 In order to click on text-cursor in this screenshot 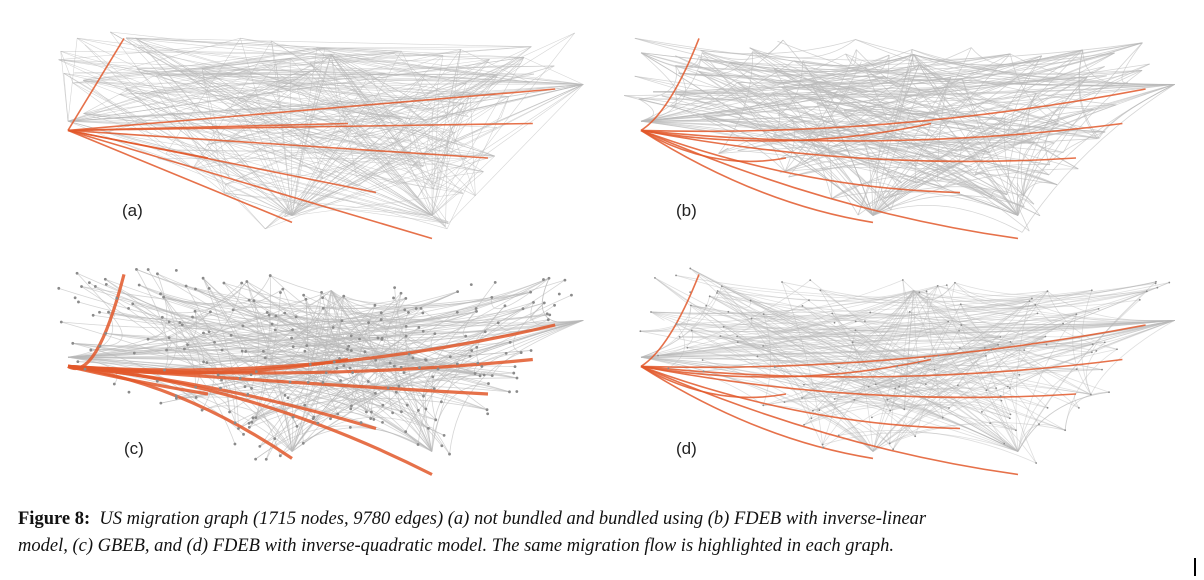, I will do `click(1195, 567)`.